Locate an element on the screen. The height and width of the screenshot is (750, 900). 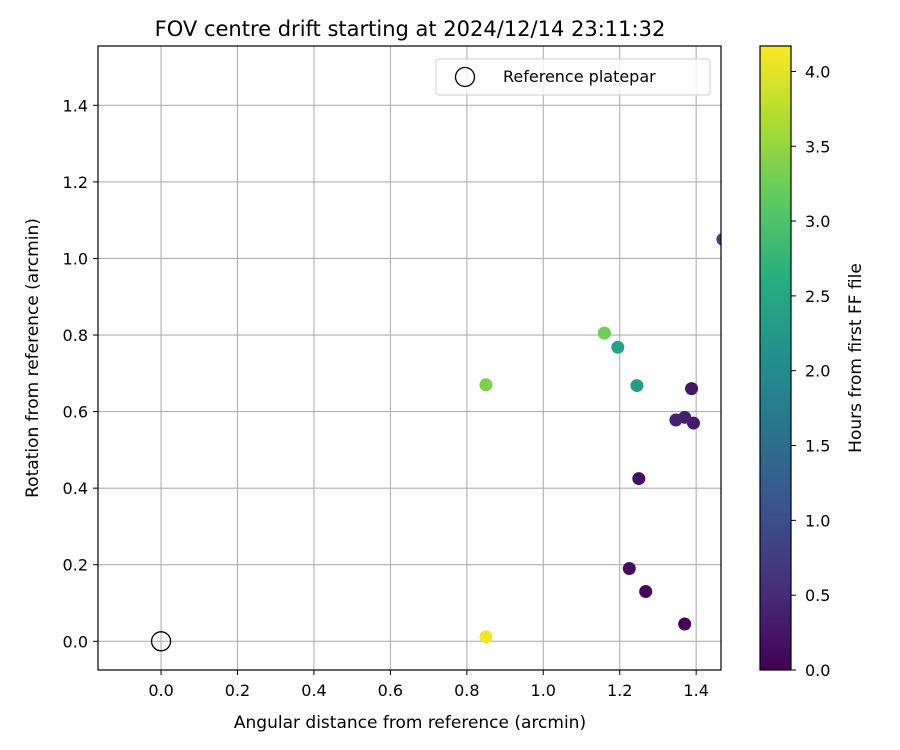
y-tick-label: 0.4 is located at coordinates (75, 488).